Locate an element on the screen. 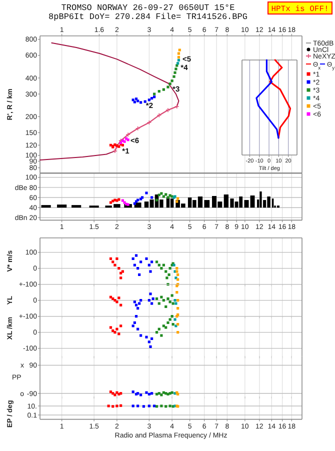  chart-title: TROMSO NORWAY 26-09-27 0650UT 15°E is located at coordinates (148, 8).